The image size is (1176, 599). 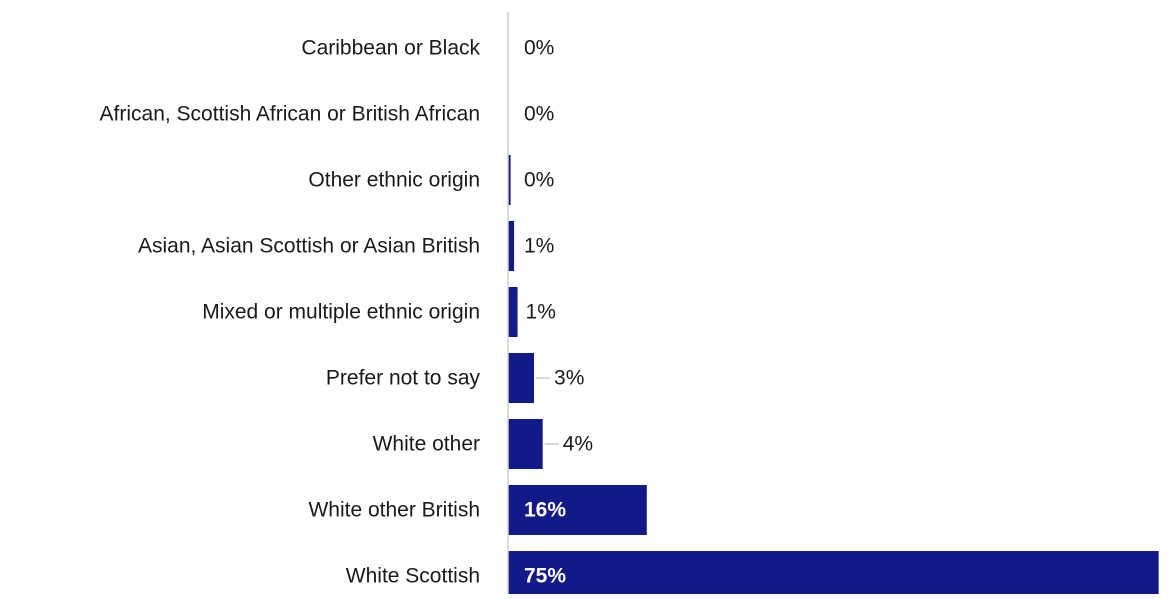 I want to click on category-label: White other British, so click(x=394, y=510).